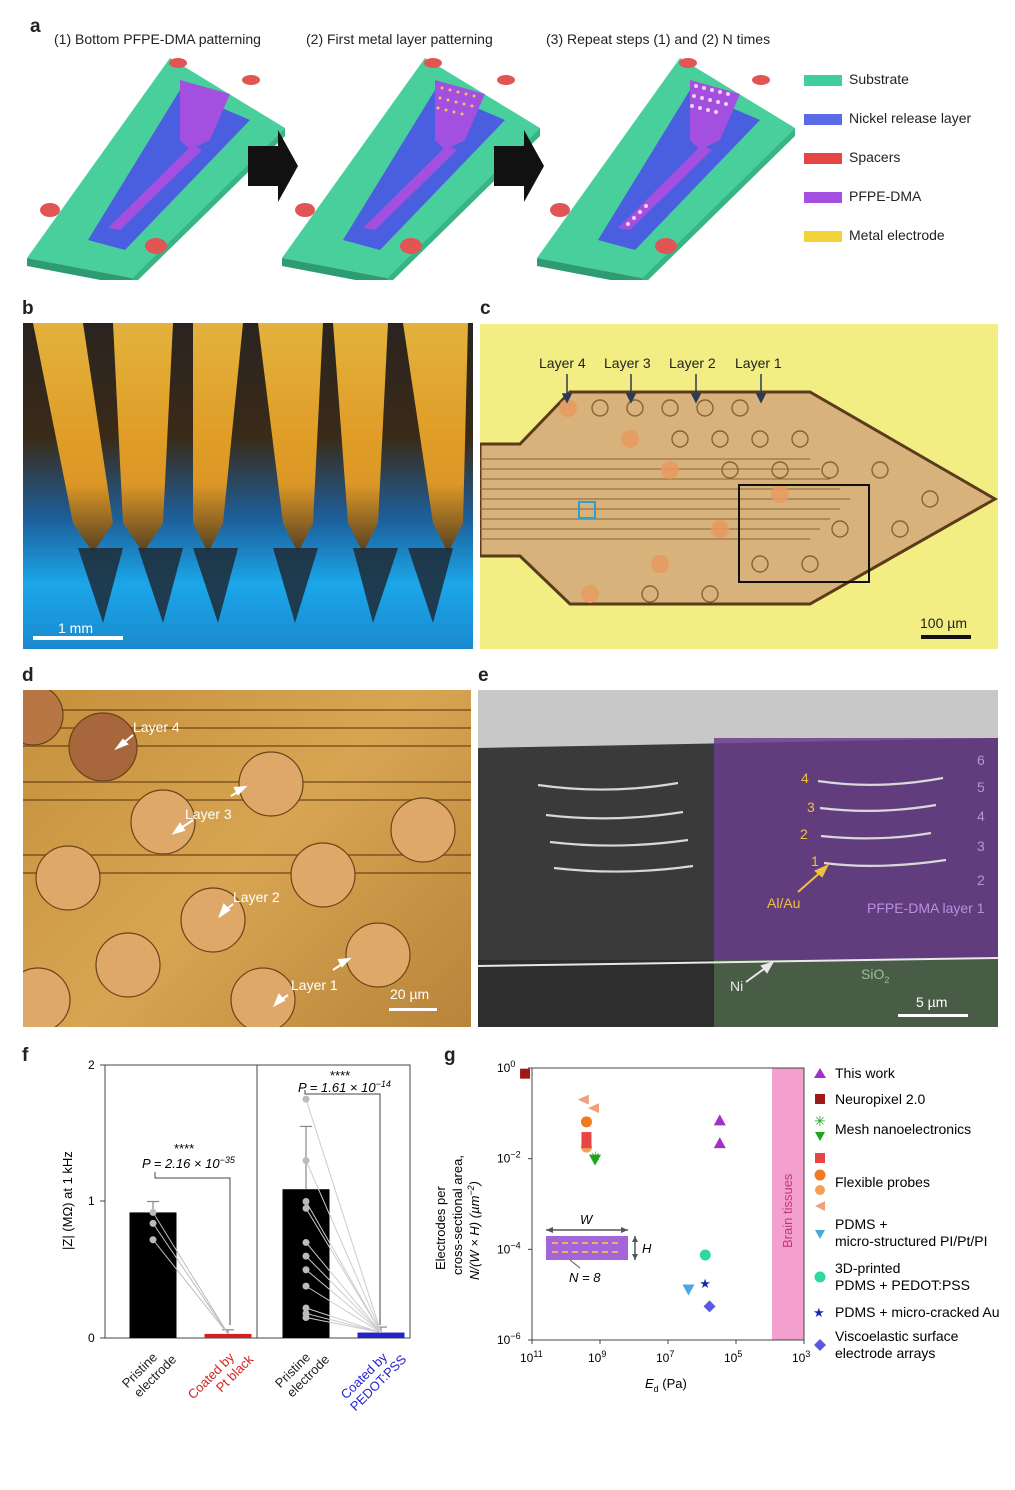 This screenshot has width=1015, height=1490. What do you see at coordinates (932, 1002) in the screenshot?
I see `scalebar-label-e: 5 µm` at bounding box center [932, 1002].